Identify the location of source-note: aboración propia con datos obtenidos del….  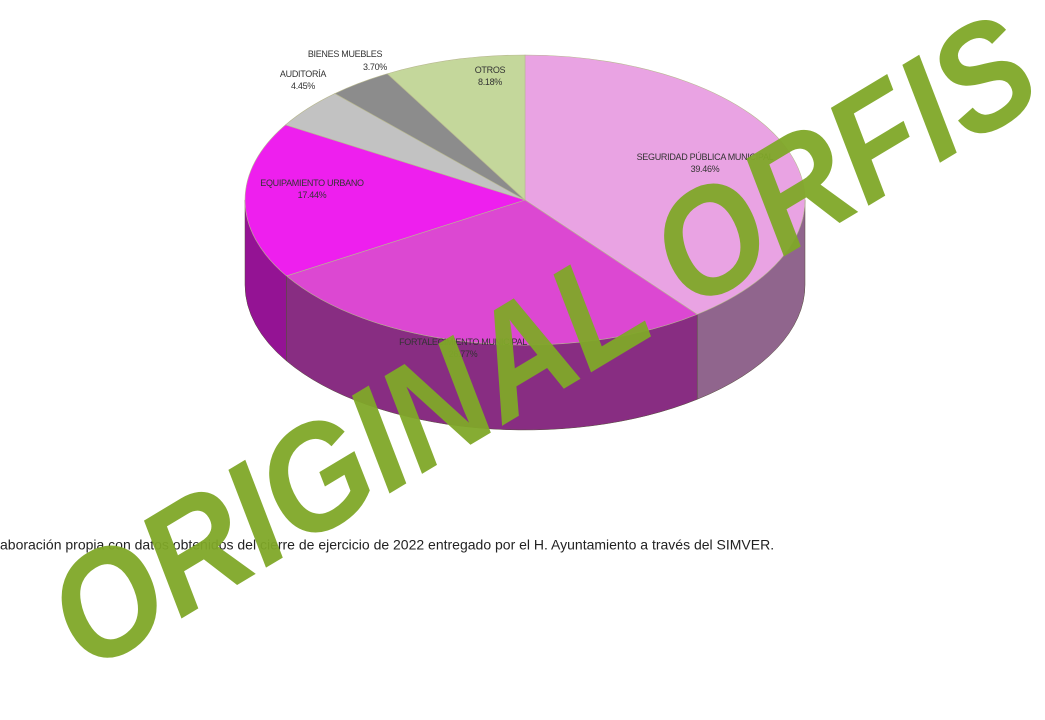
(387, 545).